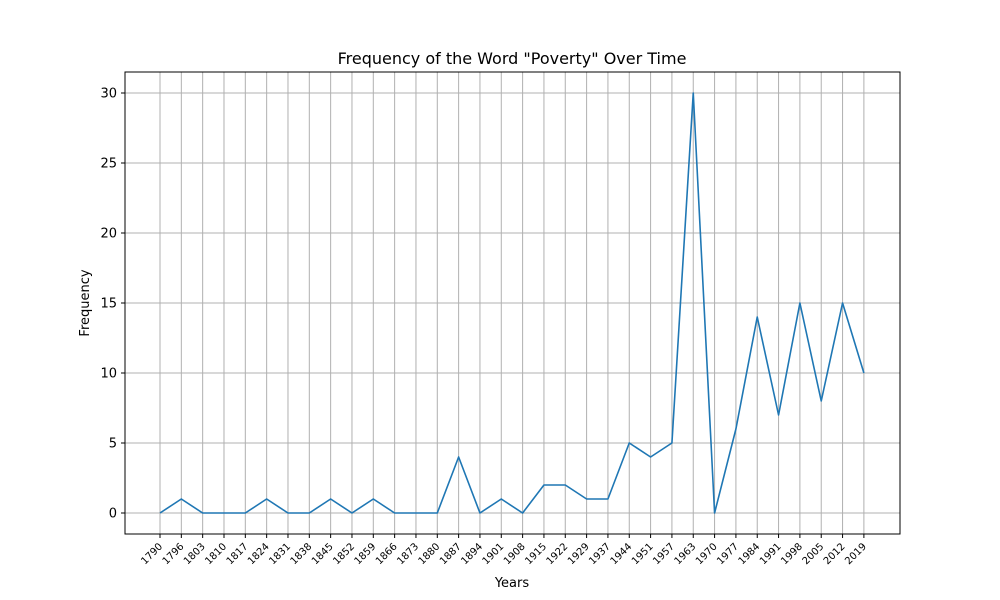 The height and width of the screenshot is (600, 1000). What do you see at coordinates (216, 554) in the screenshot?
I see `x-tick-label: 1810` at bounding box center [216, 554].